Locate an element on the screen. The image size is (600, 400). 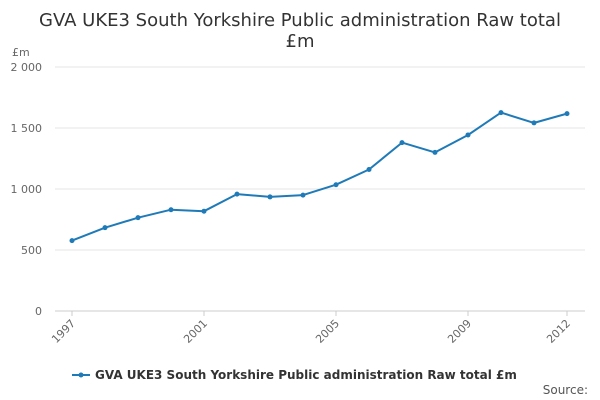
y-axis-unit-label: £m is located at coordinates (21, 52).